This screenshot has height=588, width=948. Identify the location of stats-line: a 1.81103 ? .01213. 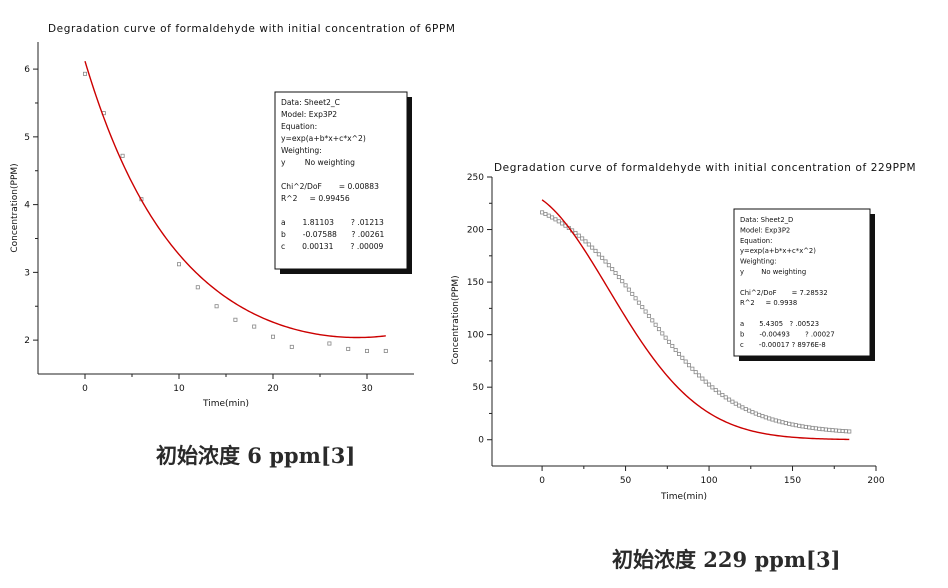
(332, 222).